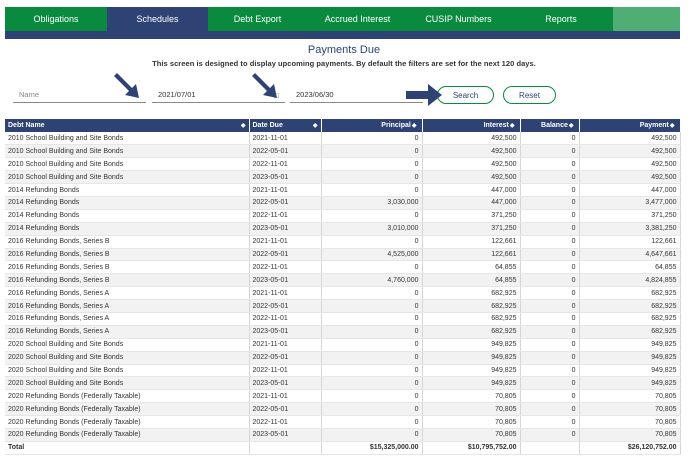  What do you see at coordinates (630, 371) in the screenshot?
I see `cell-payment: 949,825` at bounding box center [630, 371].